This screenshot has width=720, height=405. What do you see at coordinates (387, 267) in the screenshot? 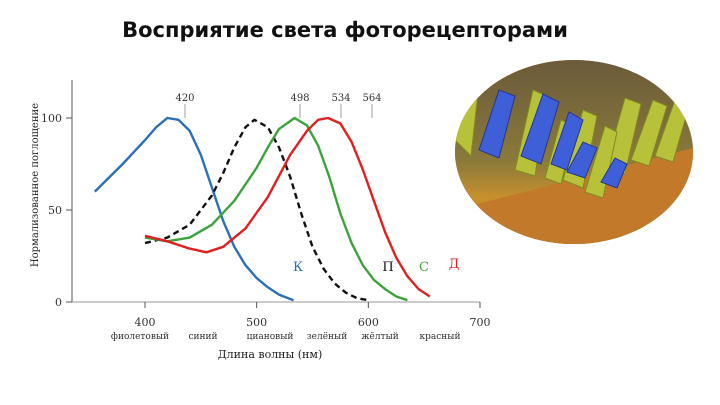
I see `series-name-label: П` at bounding box center [387, 267].